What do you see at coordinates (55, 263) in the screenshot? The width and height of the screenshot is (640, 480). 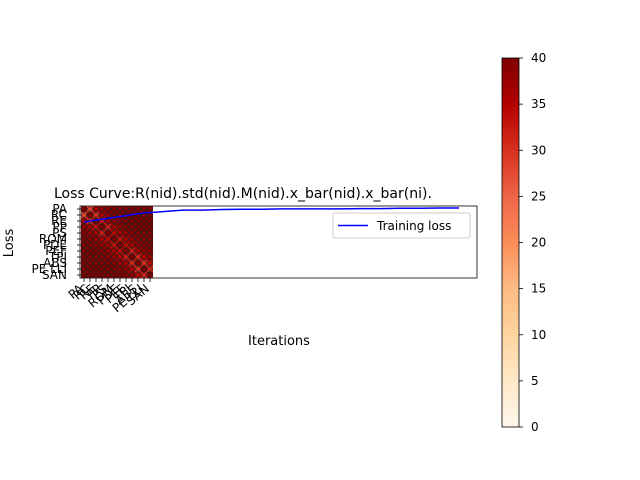 I see `y-tick-label: ABS` at bounding box center [55, 263].